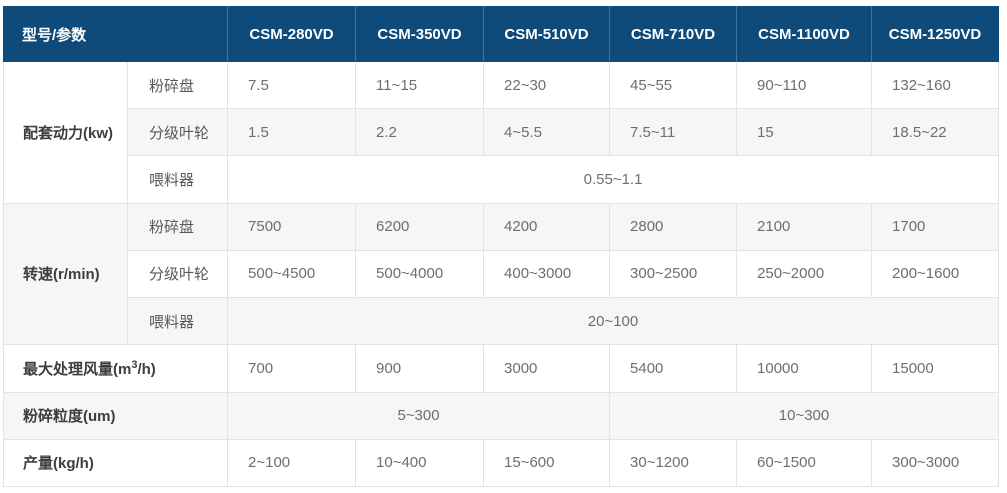  Describe the element at coordinates (614, 180) in the screenshot. I see `merged-value-cell: 0.55~1.1` at that location.